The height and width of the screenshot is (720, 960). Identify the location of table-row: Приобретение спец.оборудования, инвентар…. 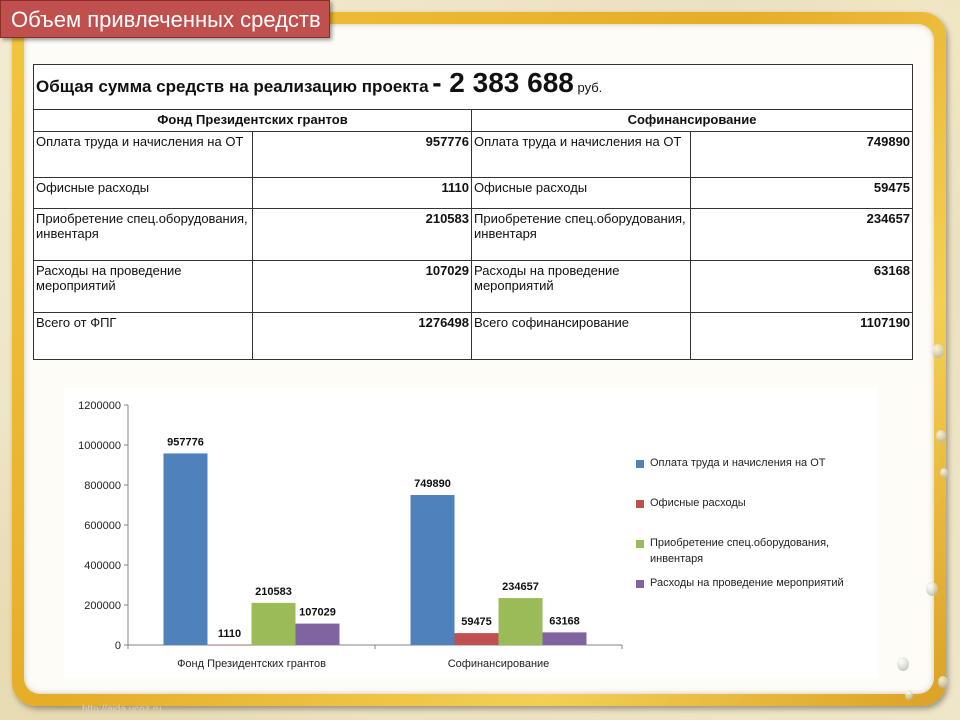
(473, 234).